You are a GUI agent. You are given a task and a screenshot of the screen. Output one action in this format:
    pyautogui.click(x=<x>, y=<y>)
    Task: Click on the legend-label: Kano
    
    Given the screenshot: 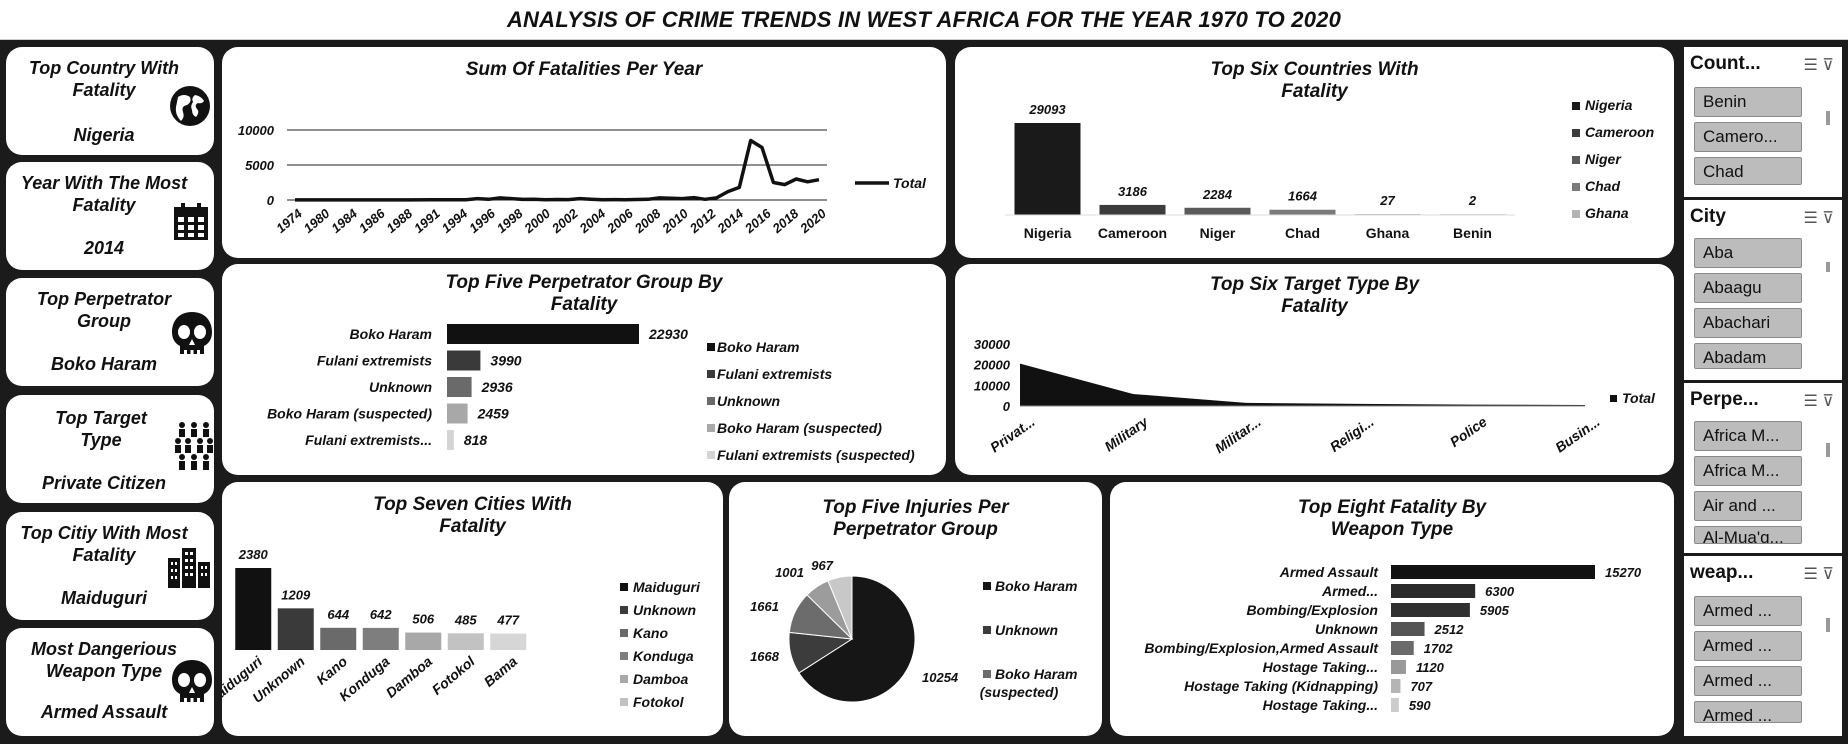 What is the action you would take?
    pyautogui.click(x=650, y=633)
    